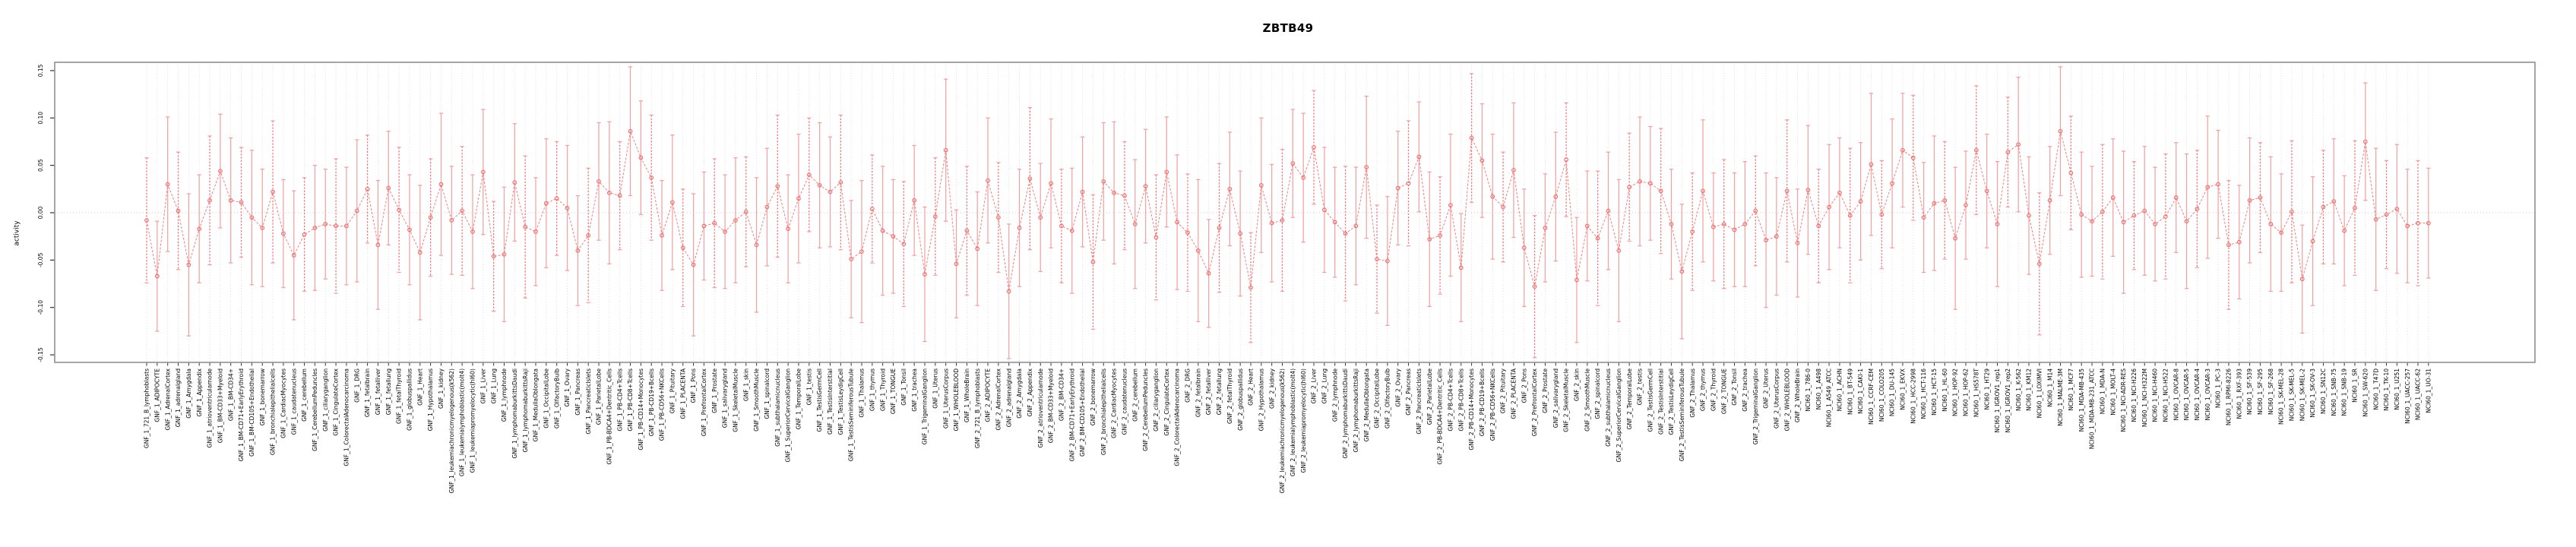 This screenshot has width=2576, height=547. What do you see at coordinates (1682, 415) in the screenshot?
I see `x-tick-label: GNF_2_TestisSeminiferousTubule` at bounding box center [1682, 415].